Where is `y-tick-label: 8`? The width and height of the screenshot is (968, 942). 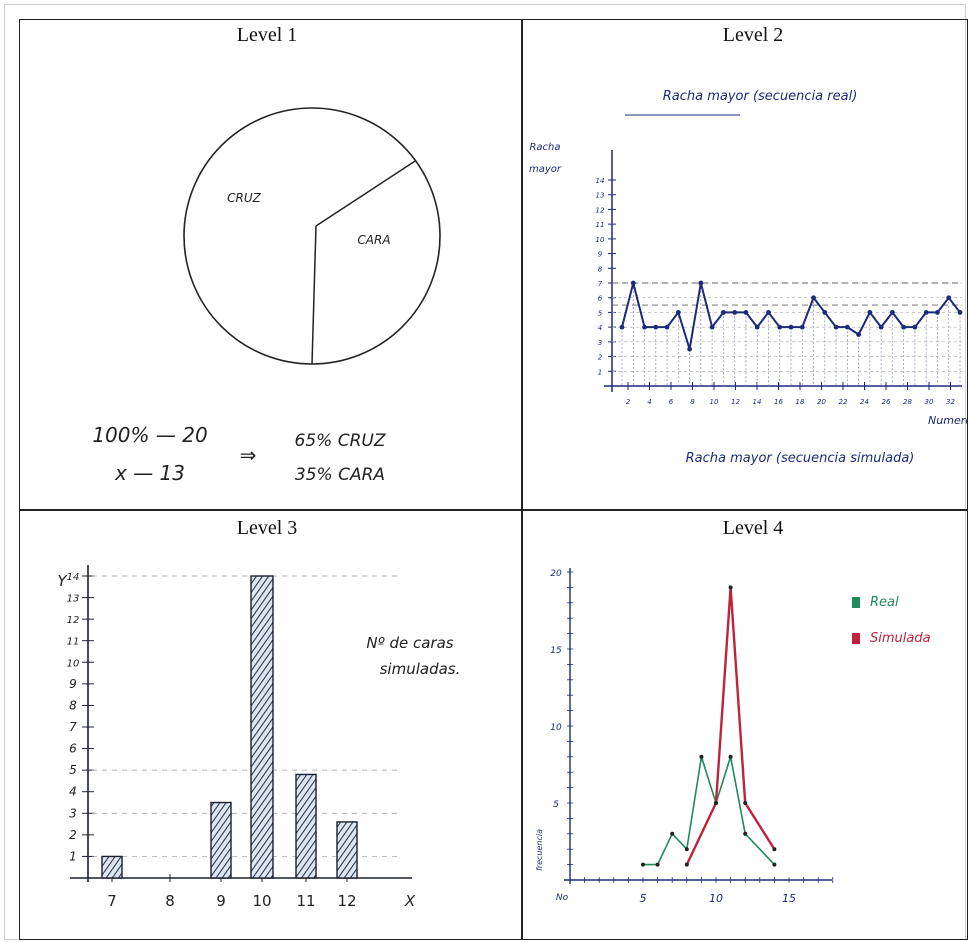
y-tick-label: 8 is located at coordinates (73, 705).